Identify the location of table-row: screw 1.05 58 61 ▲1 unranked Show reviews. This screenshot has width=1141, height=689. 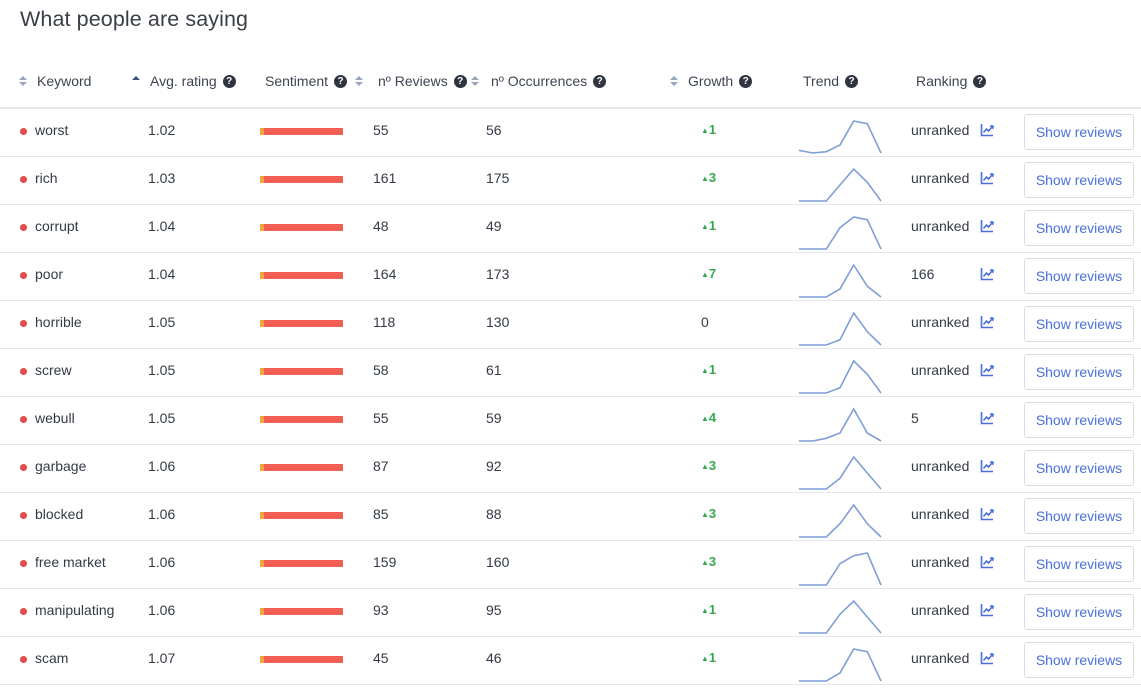
(570, 373).